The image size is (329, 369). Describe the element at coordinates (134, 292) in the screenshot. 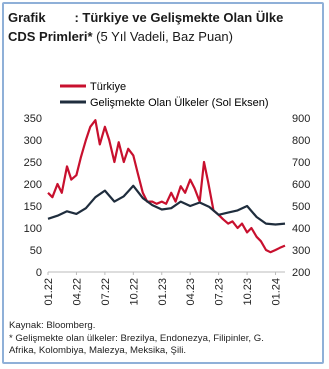

I see `x-tick-label: 10.22` at that location.